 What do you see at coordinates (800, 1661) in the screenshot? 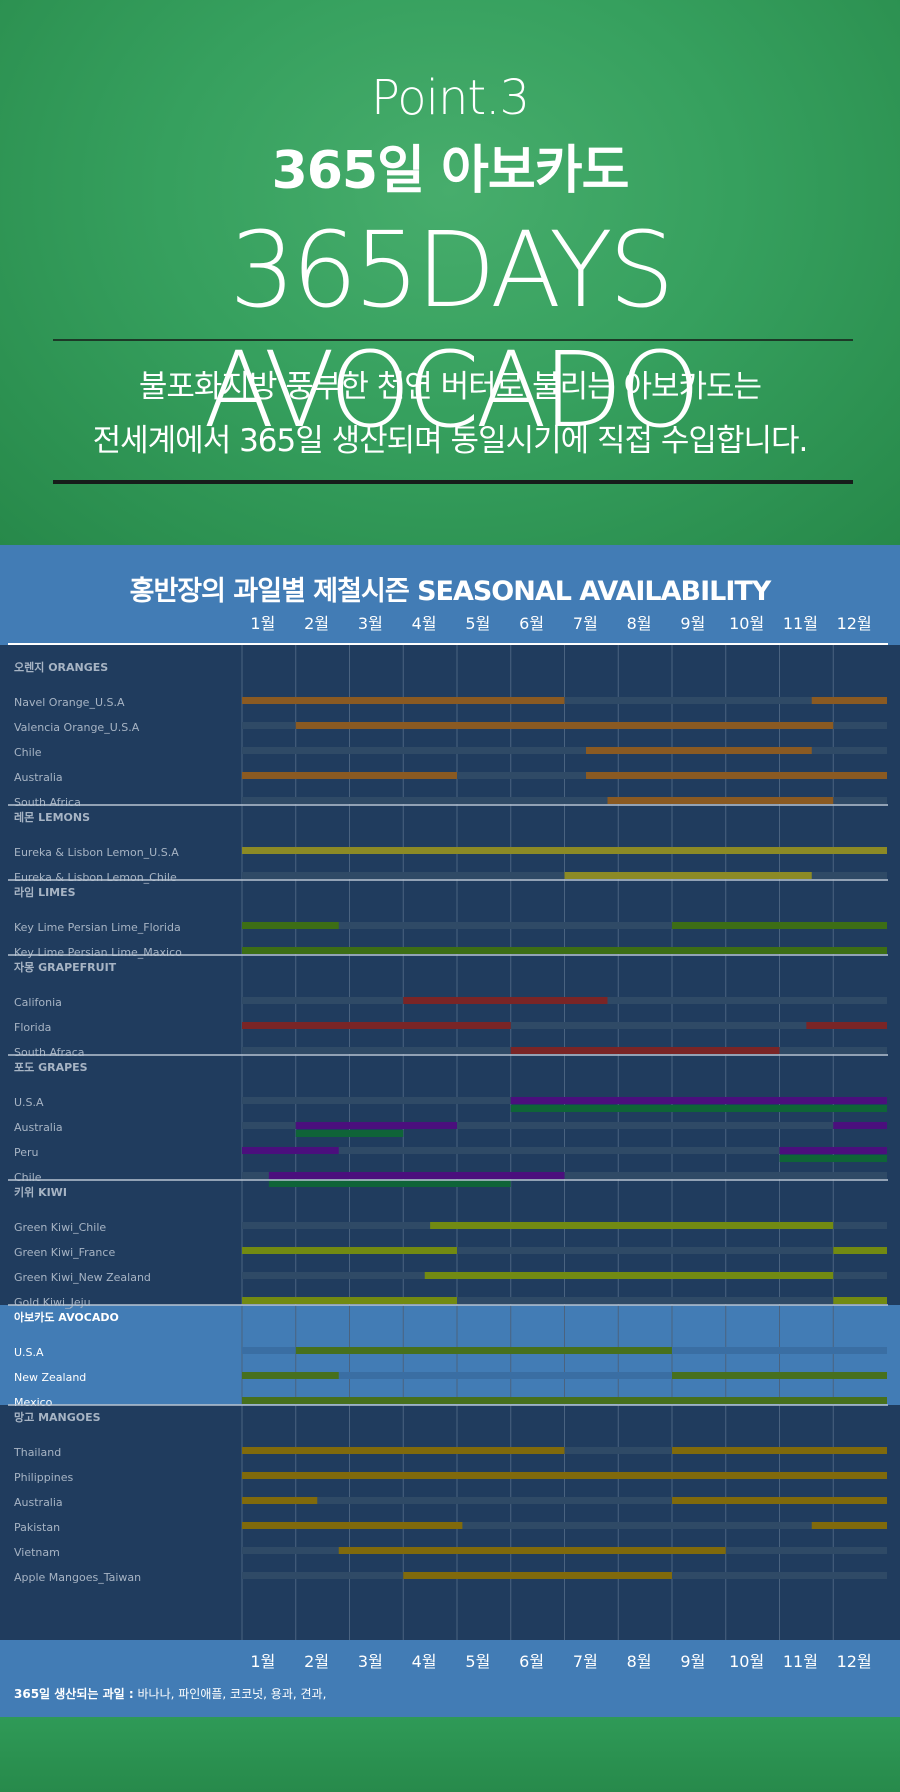
I see `month-label-bottom: 11월` at bounding box center [800, 1661].